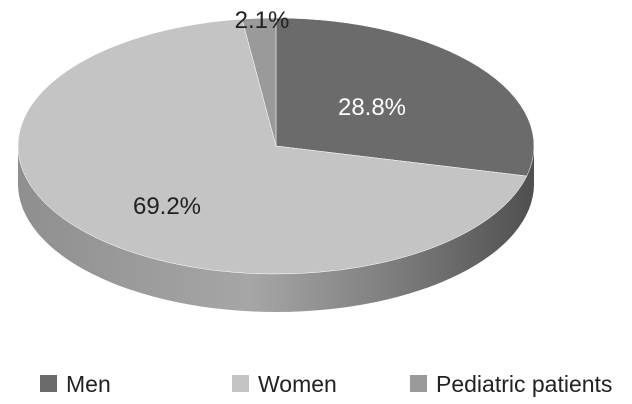  I want to click on legend-swatch-women, so click(240, 383).